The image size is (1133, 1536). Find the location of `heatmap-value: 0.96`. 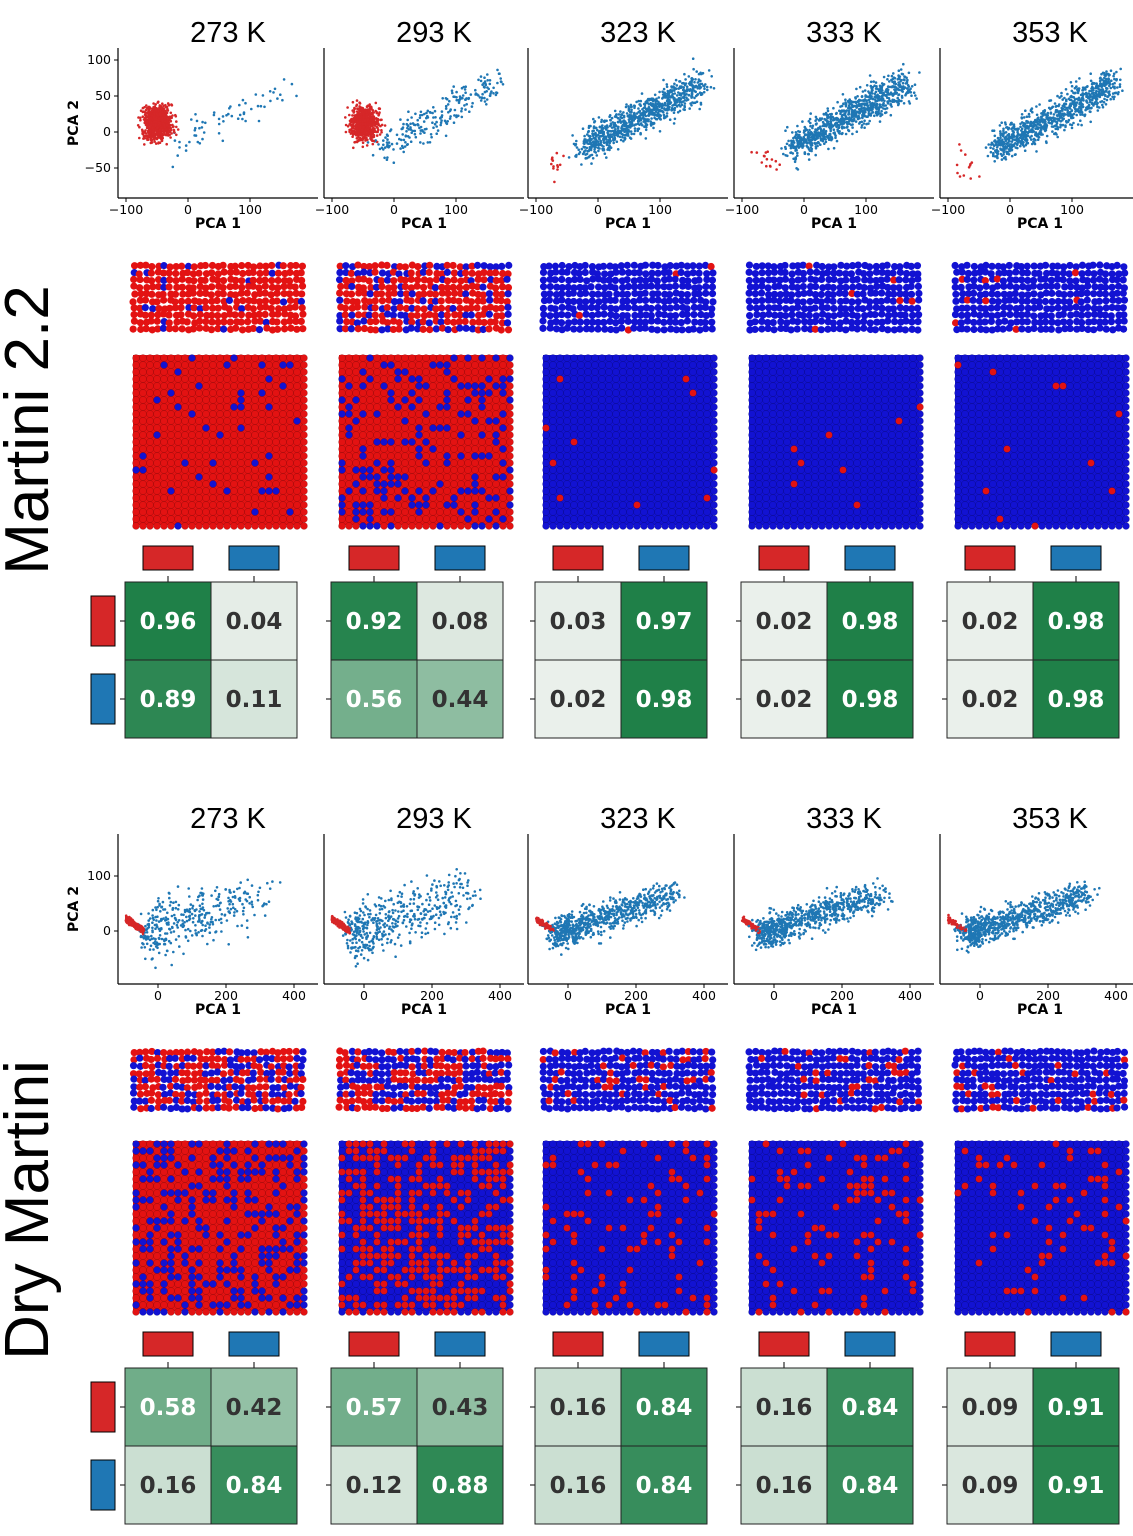

heatmap-value: 0.96 is located at coordinates (168, 622).